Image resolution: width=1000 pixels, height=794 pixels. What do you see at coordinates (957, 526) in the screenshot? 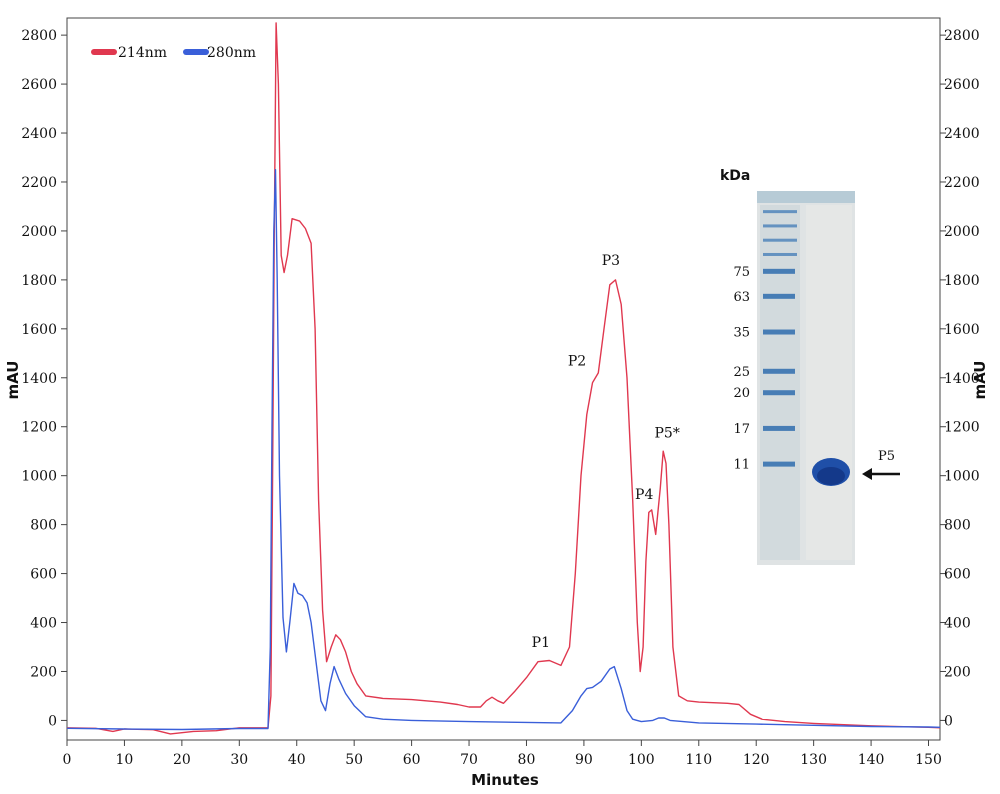
I see `y-tick-label-right: 800` at bounding box center [957, 526].